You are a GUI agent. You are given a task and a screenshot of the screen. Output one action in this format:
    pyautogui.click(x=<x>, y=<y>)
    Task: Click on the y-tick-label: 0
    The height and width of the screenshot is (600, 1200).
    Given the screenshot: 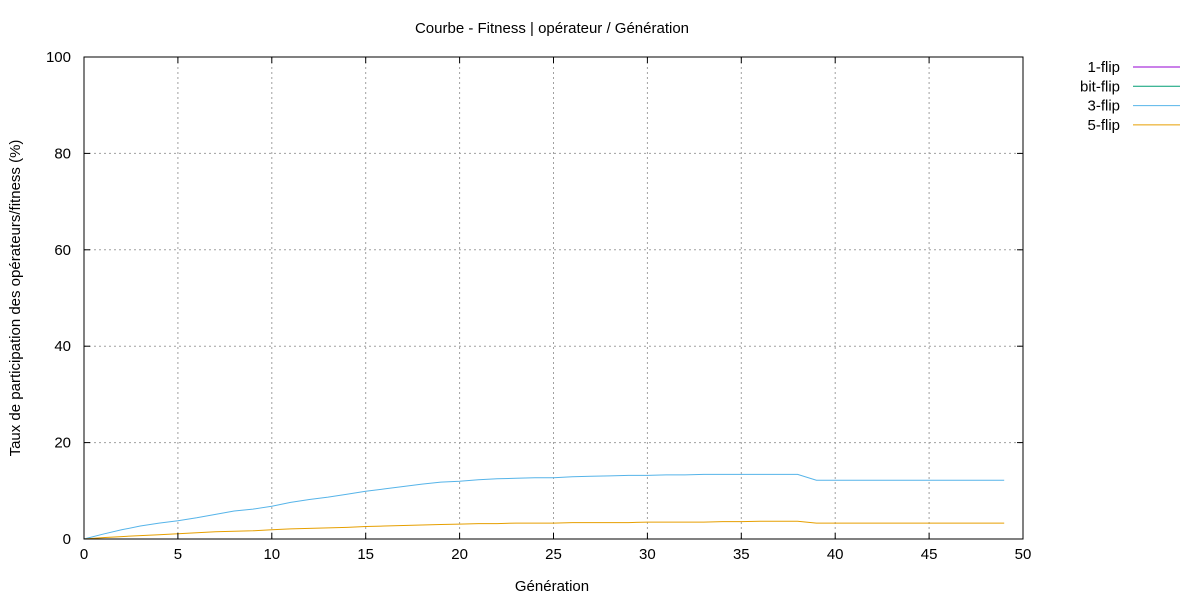 What is the action you would take?
    pyautogui.click(x=67, y=539)
    